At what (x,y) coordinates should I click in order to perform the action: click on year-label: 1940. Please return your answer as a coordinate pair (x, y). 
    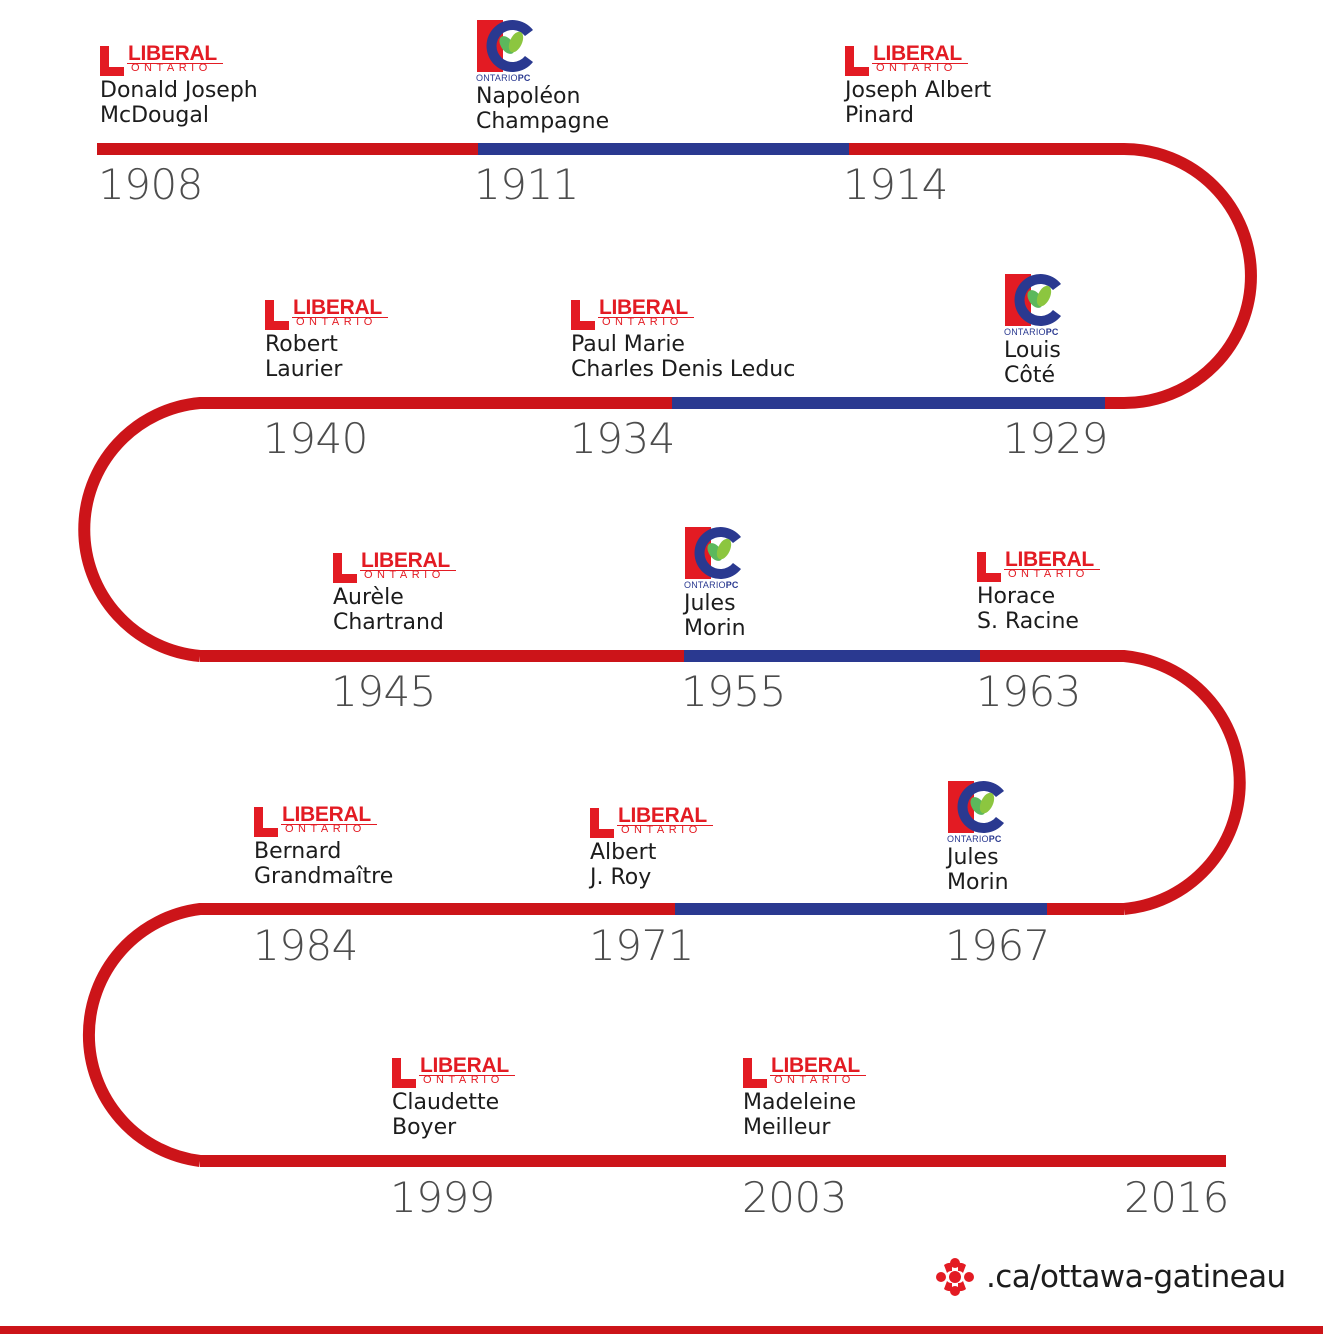
    Looking at the image, I should click on (315, 438).